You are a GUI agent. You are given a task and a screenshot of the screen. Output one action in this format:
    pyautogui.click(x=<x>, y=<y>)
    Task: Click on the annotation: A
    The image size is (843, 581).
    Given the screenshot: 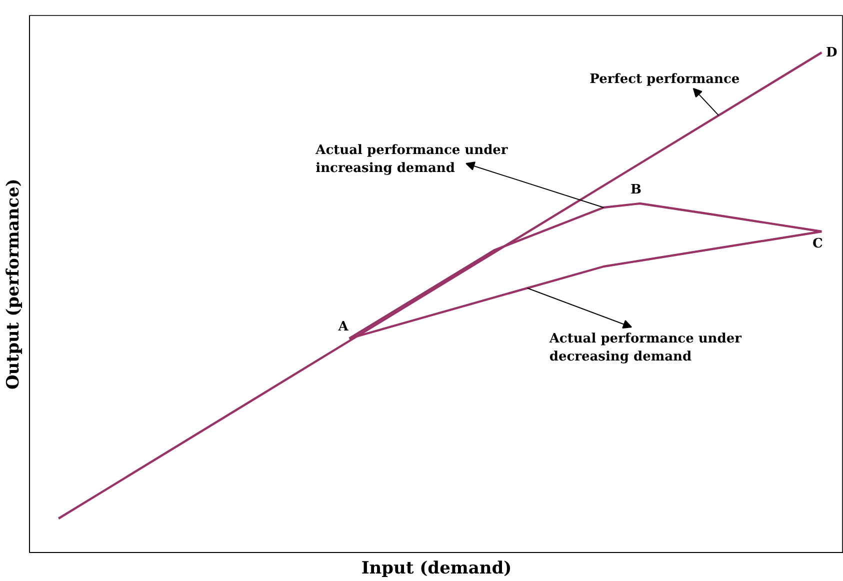 What is the action you would take?
    pyautogui.click(x=343, y=327)
    